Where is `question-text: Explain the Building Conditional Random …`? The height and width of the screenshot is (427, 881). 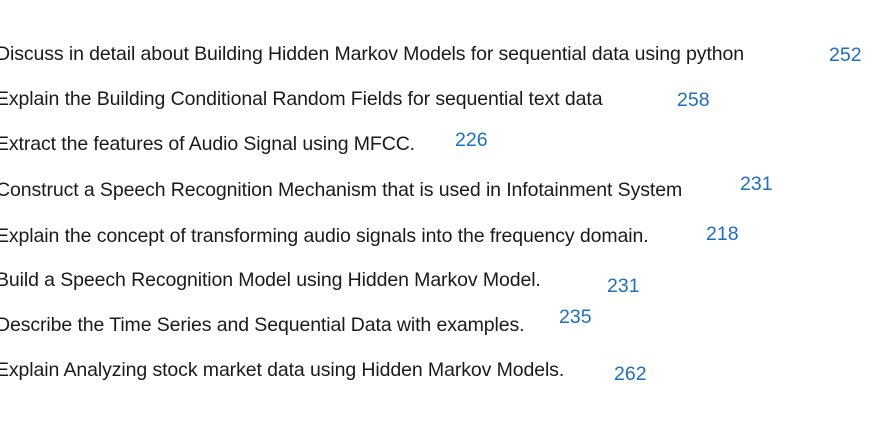 question-text: Explain the Building Conditional Random … is located at coordinates (301, 99).